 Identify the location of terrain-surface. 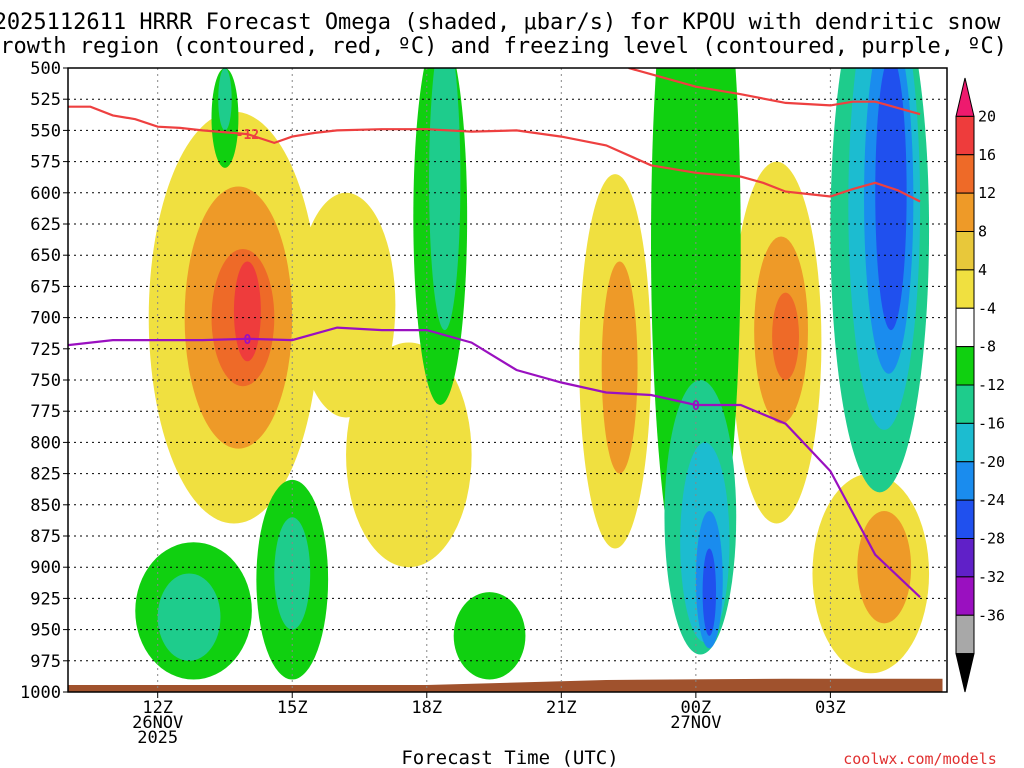
(505, 685).